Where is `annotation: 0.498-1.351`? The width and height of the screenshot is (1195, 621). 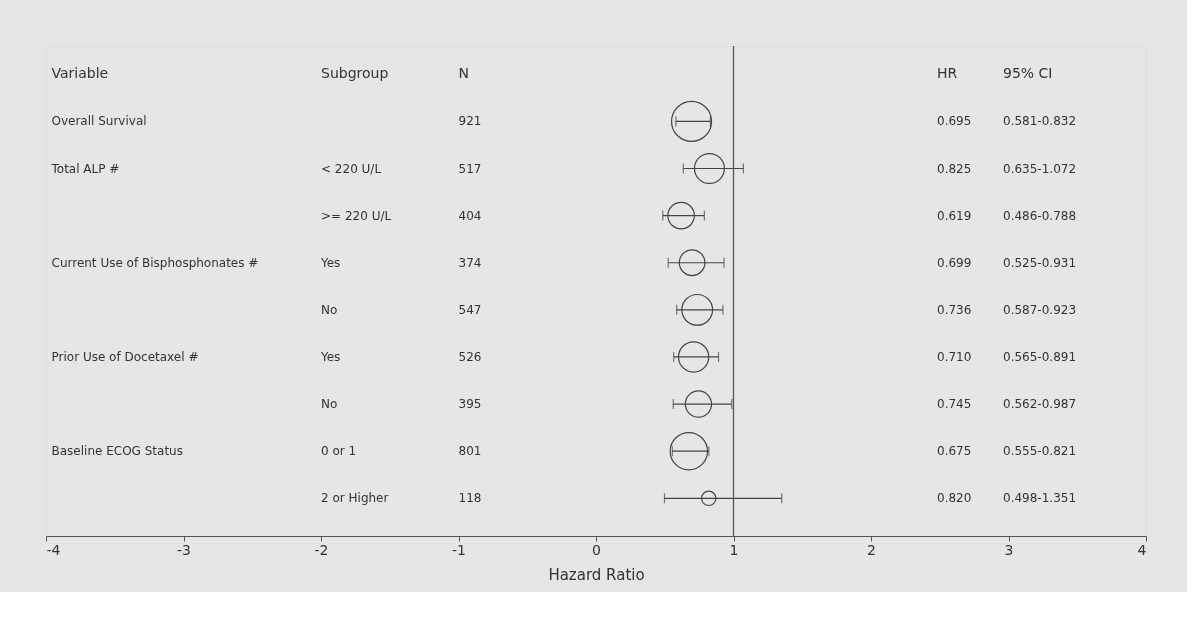
annotation: 0.498-1.351 is located at coordinates (1040, 498).